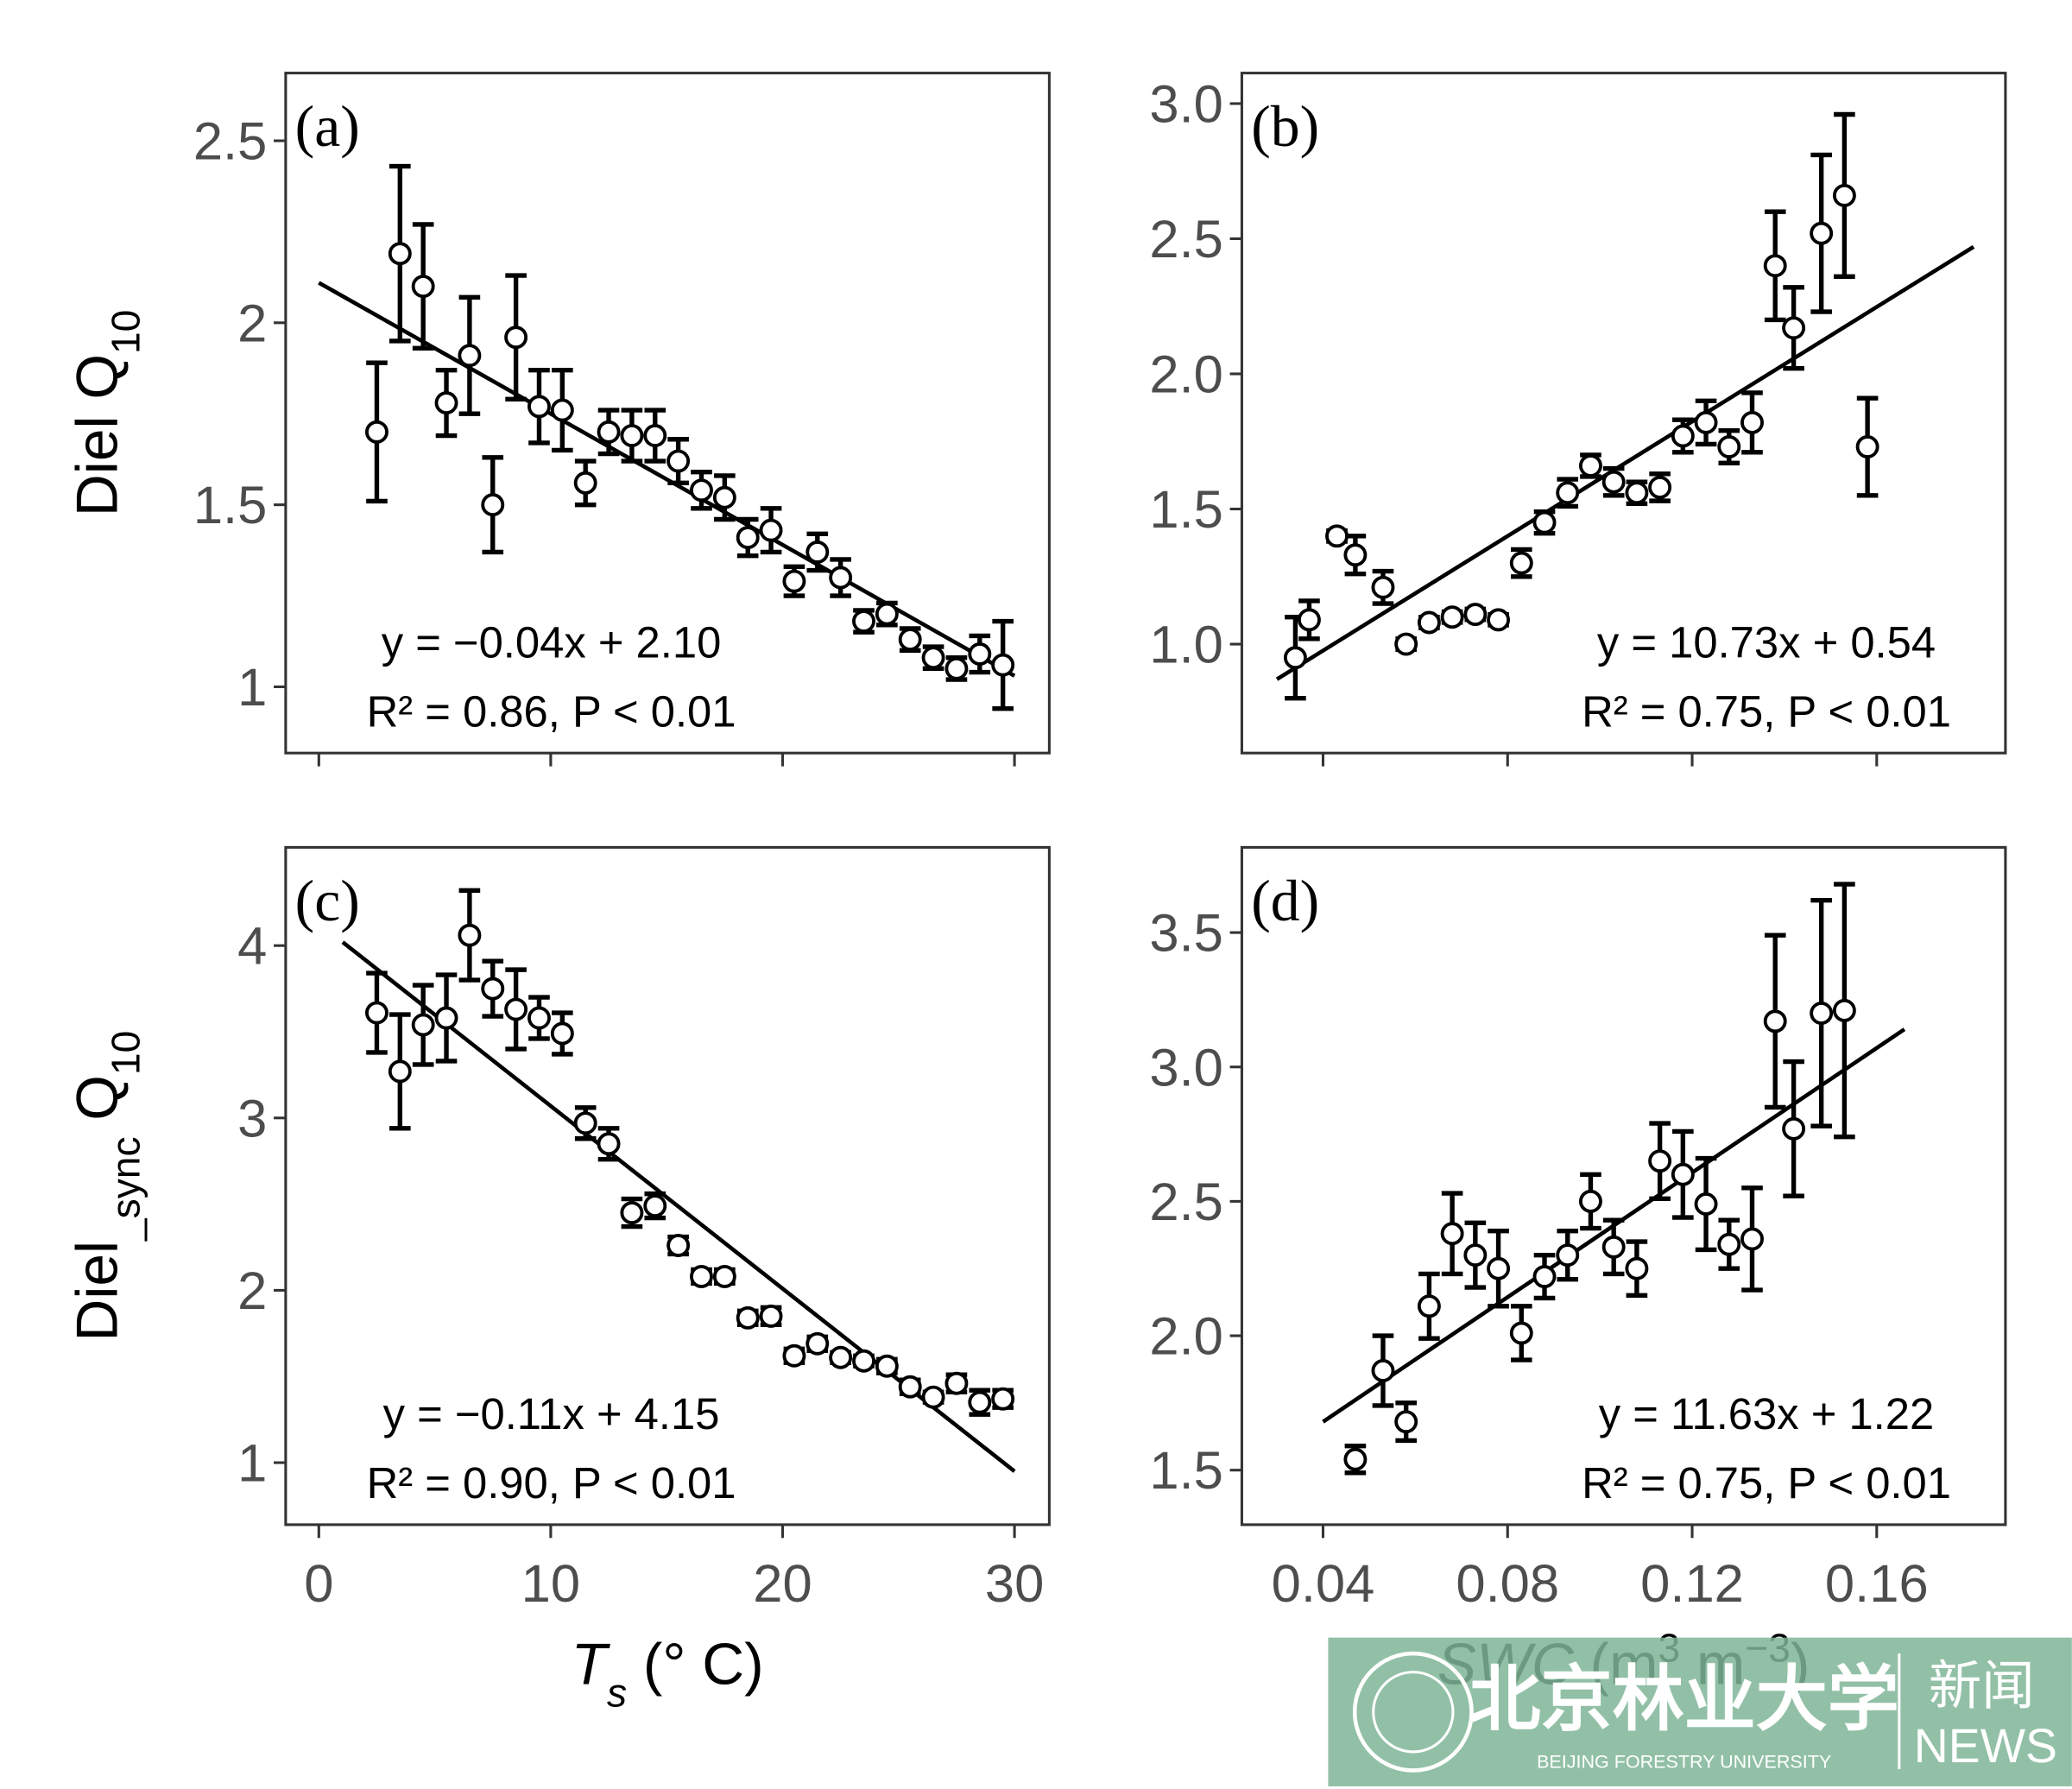 The height and width of the screenshot is (1789, 2072). What do you see at coordinates (551, 711) in the screenshot?
I see `fit-stats: R² = 0.86, P < 0.01` at bounding box center [551, 711].